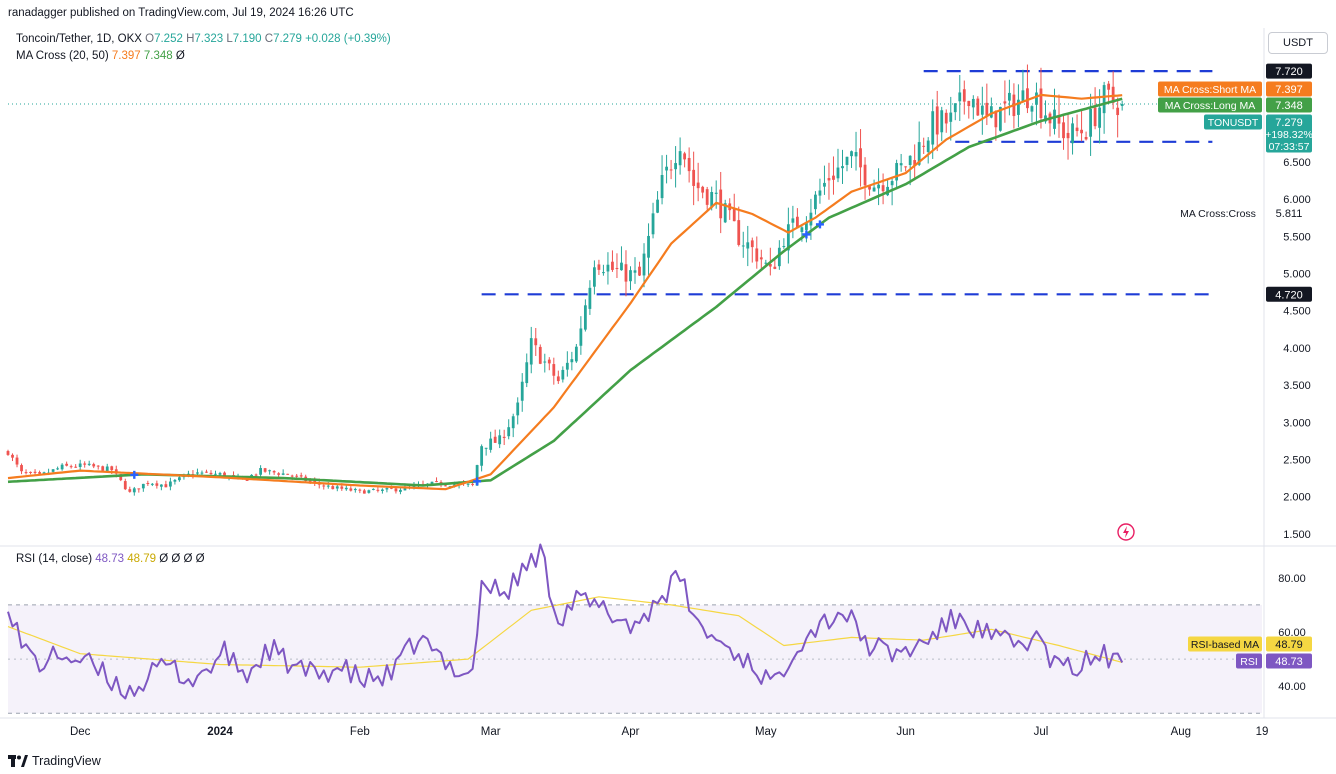 The height and width of the screenshot is (774, 1336). I want to click on footer-brand: TradingView, so click(54, 761).